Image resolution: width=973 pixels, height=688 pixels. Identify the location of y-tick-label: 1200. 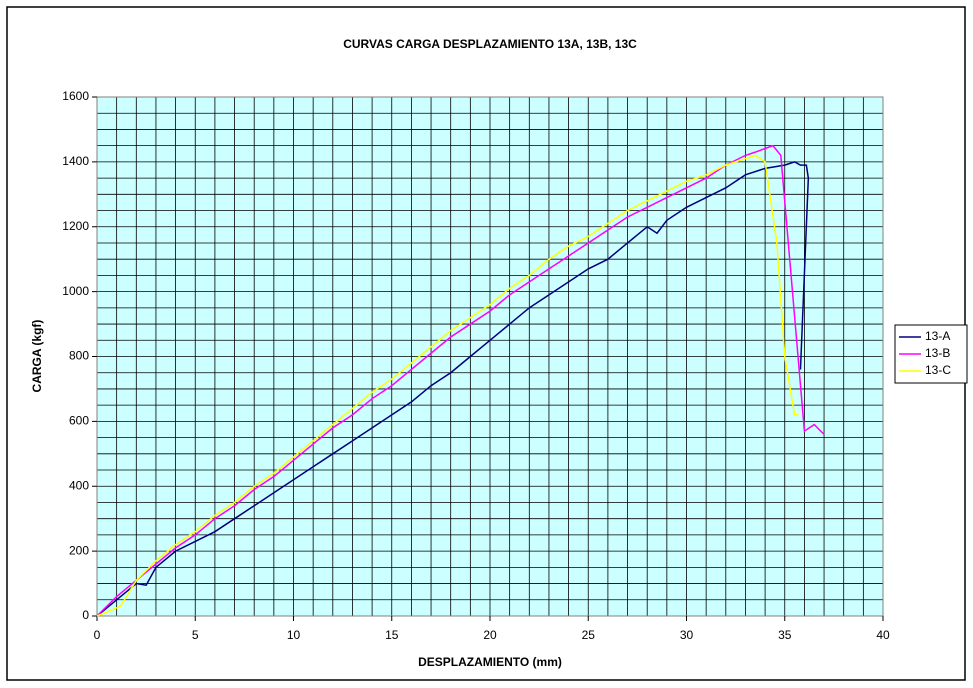
(75, 226).